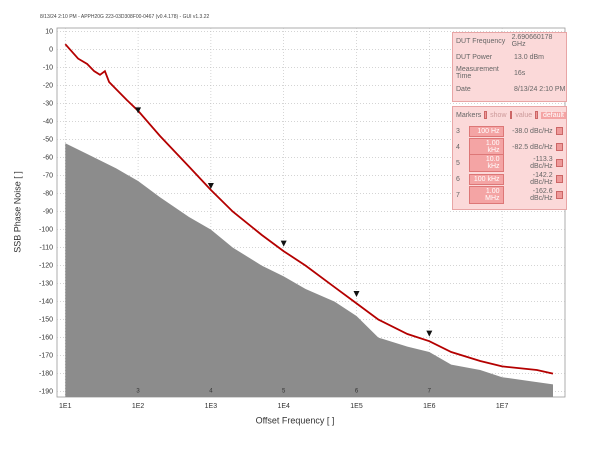 The height and width of the screenshot is (452, 589). What do you see at coordinates (502, 406) in the screenshot?
I see `x-tick-label: 1E7` at bounding box center [502, 406].